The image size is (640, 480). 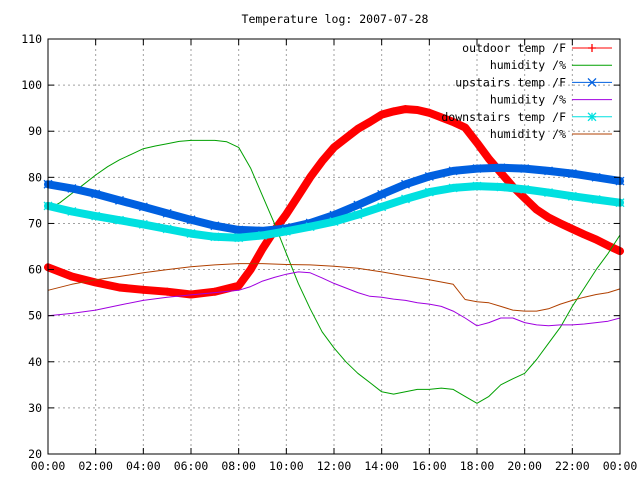 I want to click on legend-entry: downstairs temp /F, so click(x=526, y=117).